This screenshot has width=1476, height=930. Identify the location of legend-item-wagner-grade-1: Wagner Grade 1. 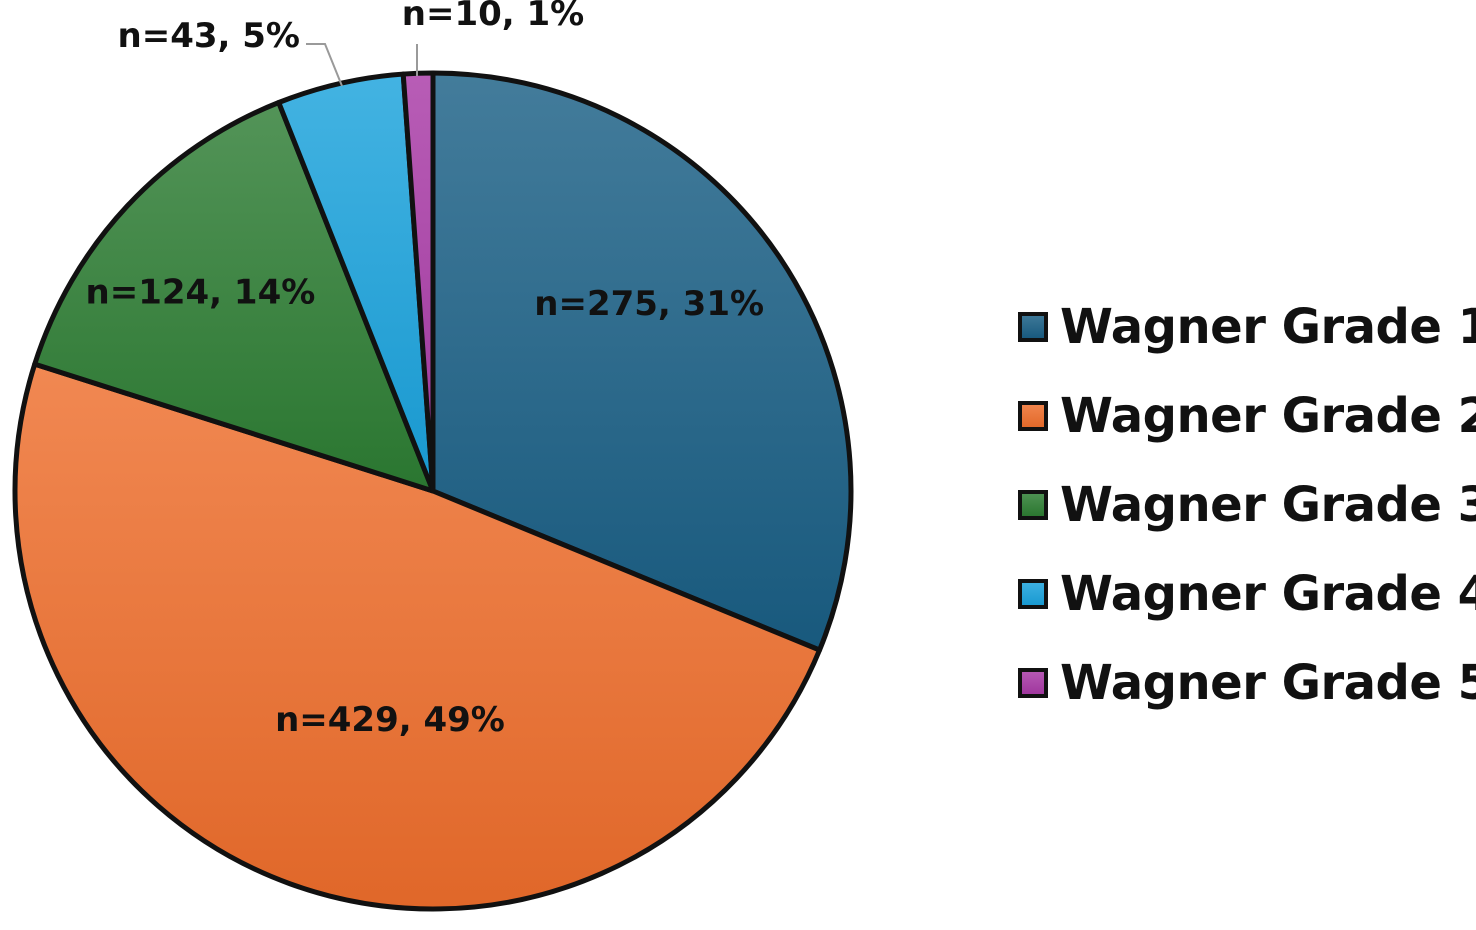
(1247, 326).